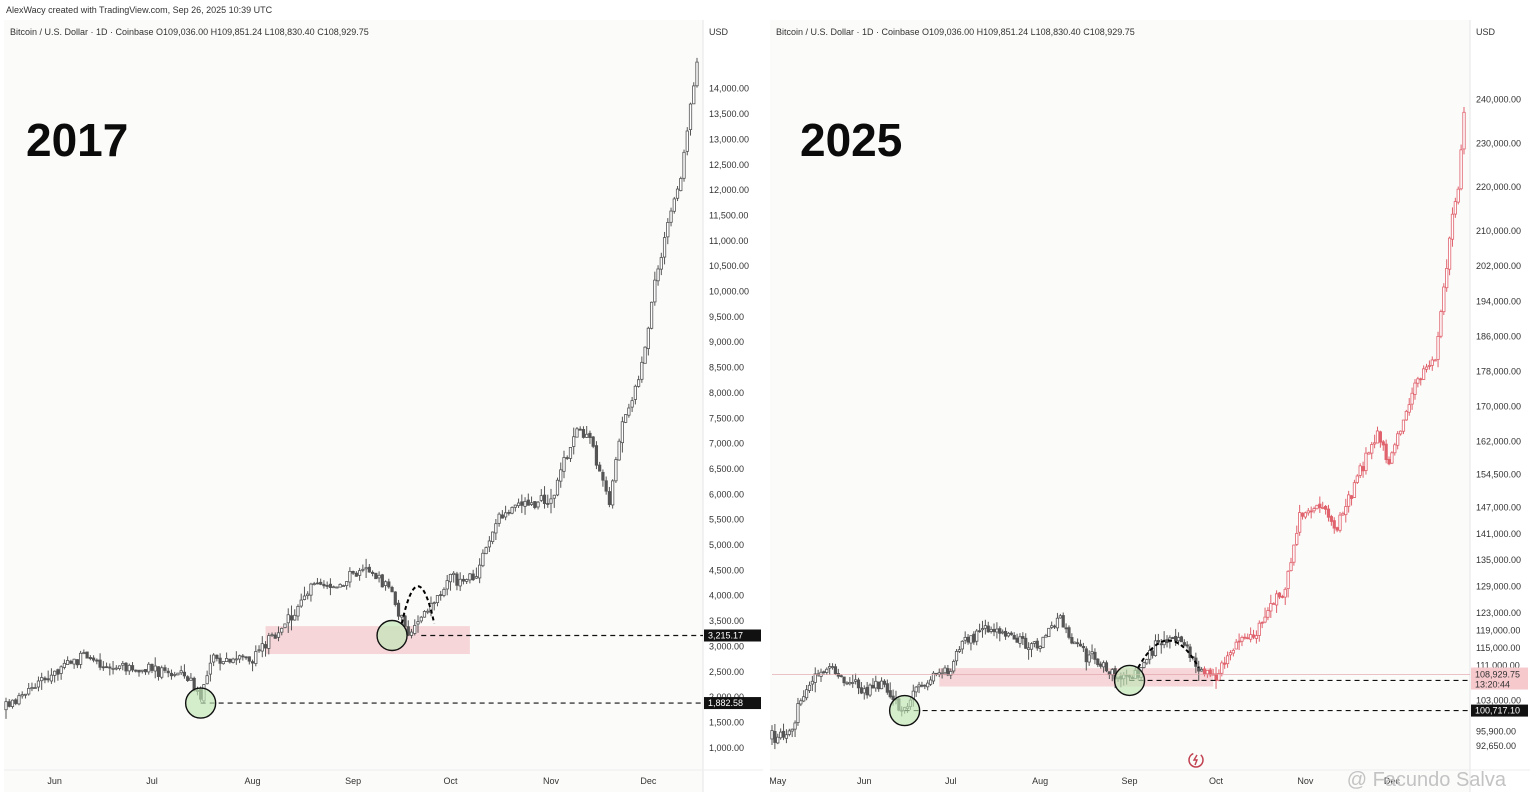  I want to click on y-tick-label: 240,000.00, so click(1498, 99).